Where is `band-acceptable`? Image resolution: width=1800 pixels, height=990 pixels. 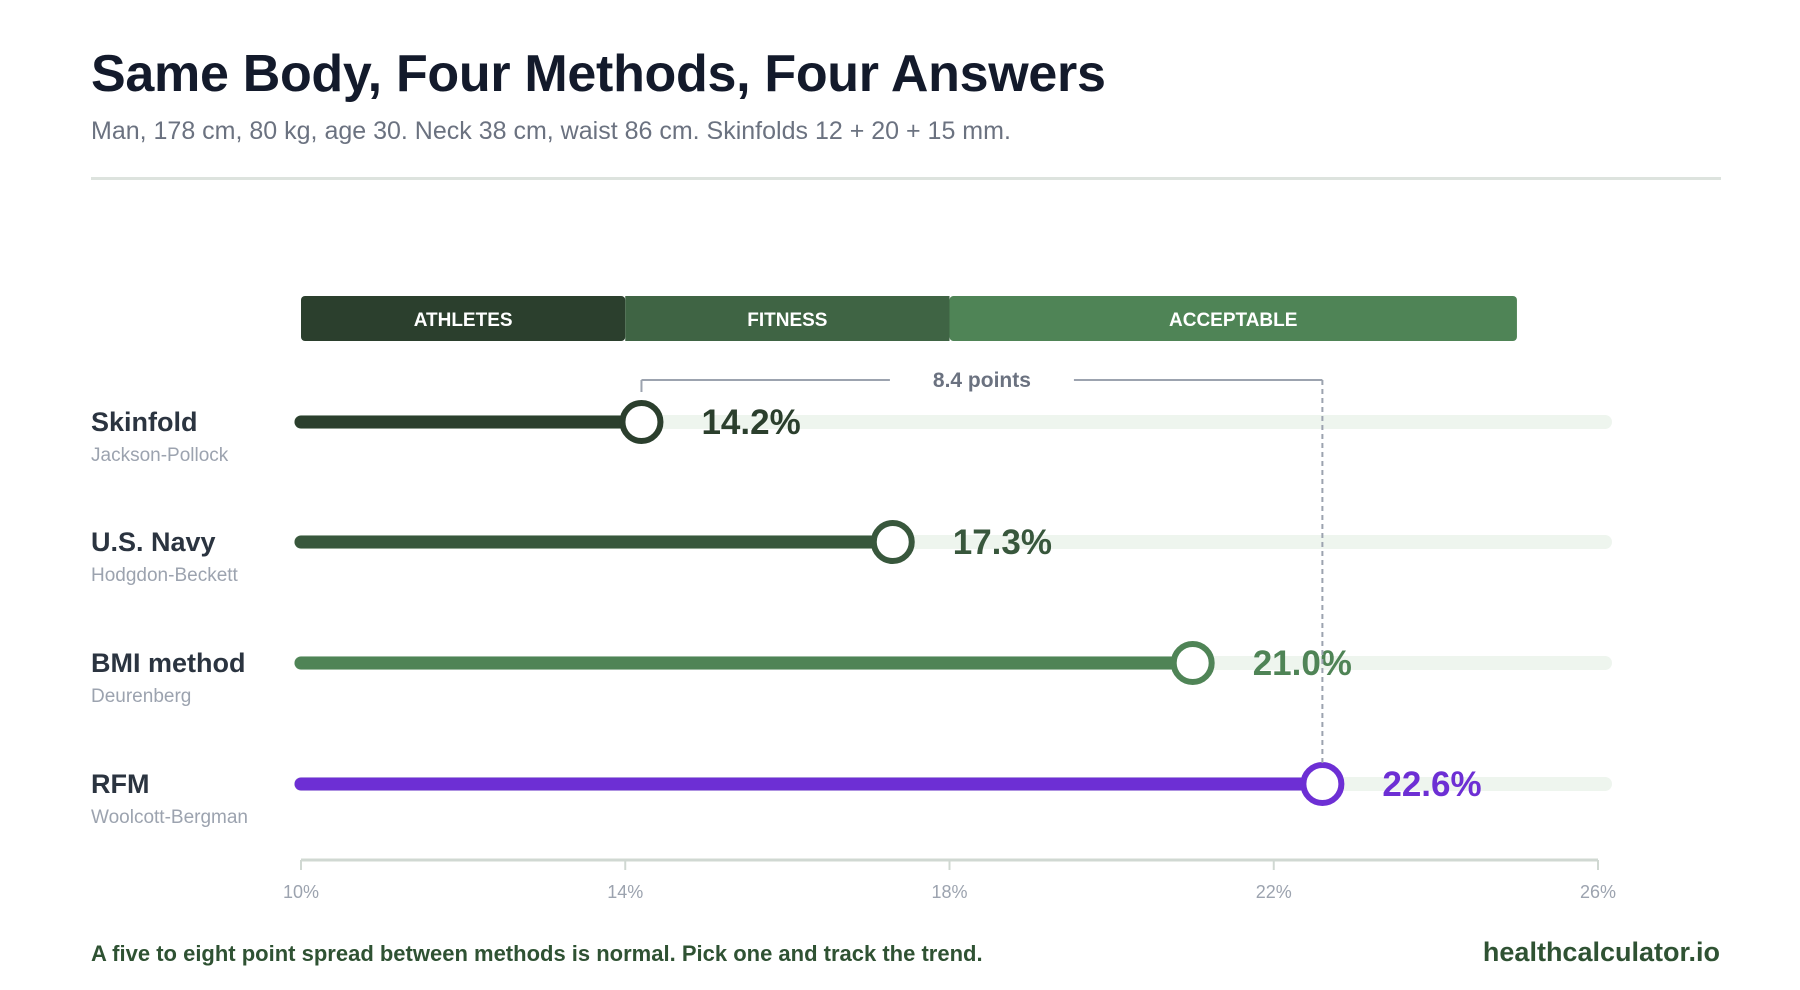 band-acceptable is located at coordinates (1233, 318).